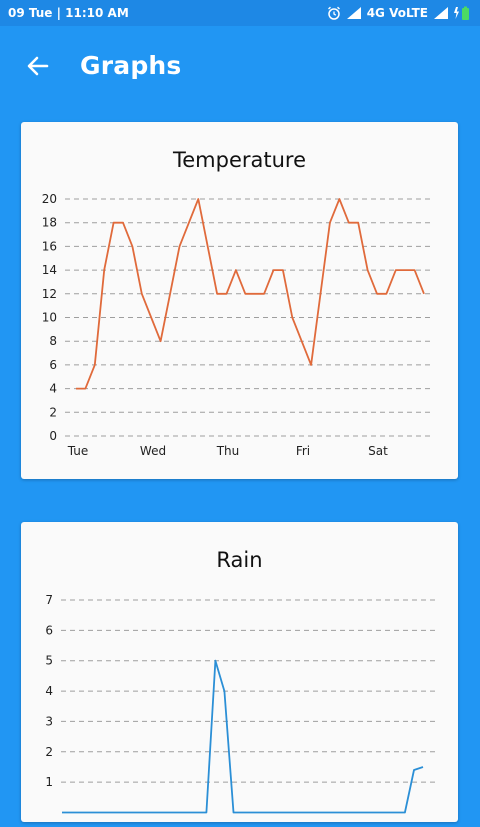 This screenshot has width=480, height=827. Describe the element at coordinates (78, 451) in the screenshot. I see `x-tick-label: Tue` at that location.